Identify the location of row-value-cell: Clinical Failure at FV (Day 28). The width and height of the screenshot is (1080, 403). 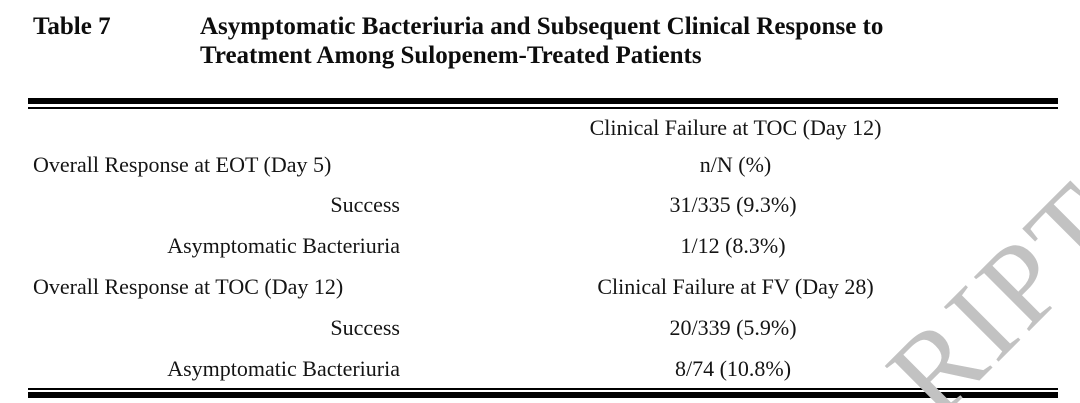
(735, 286).